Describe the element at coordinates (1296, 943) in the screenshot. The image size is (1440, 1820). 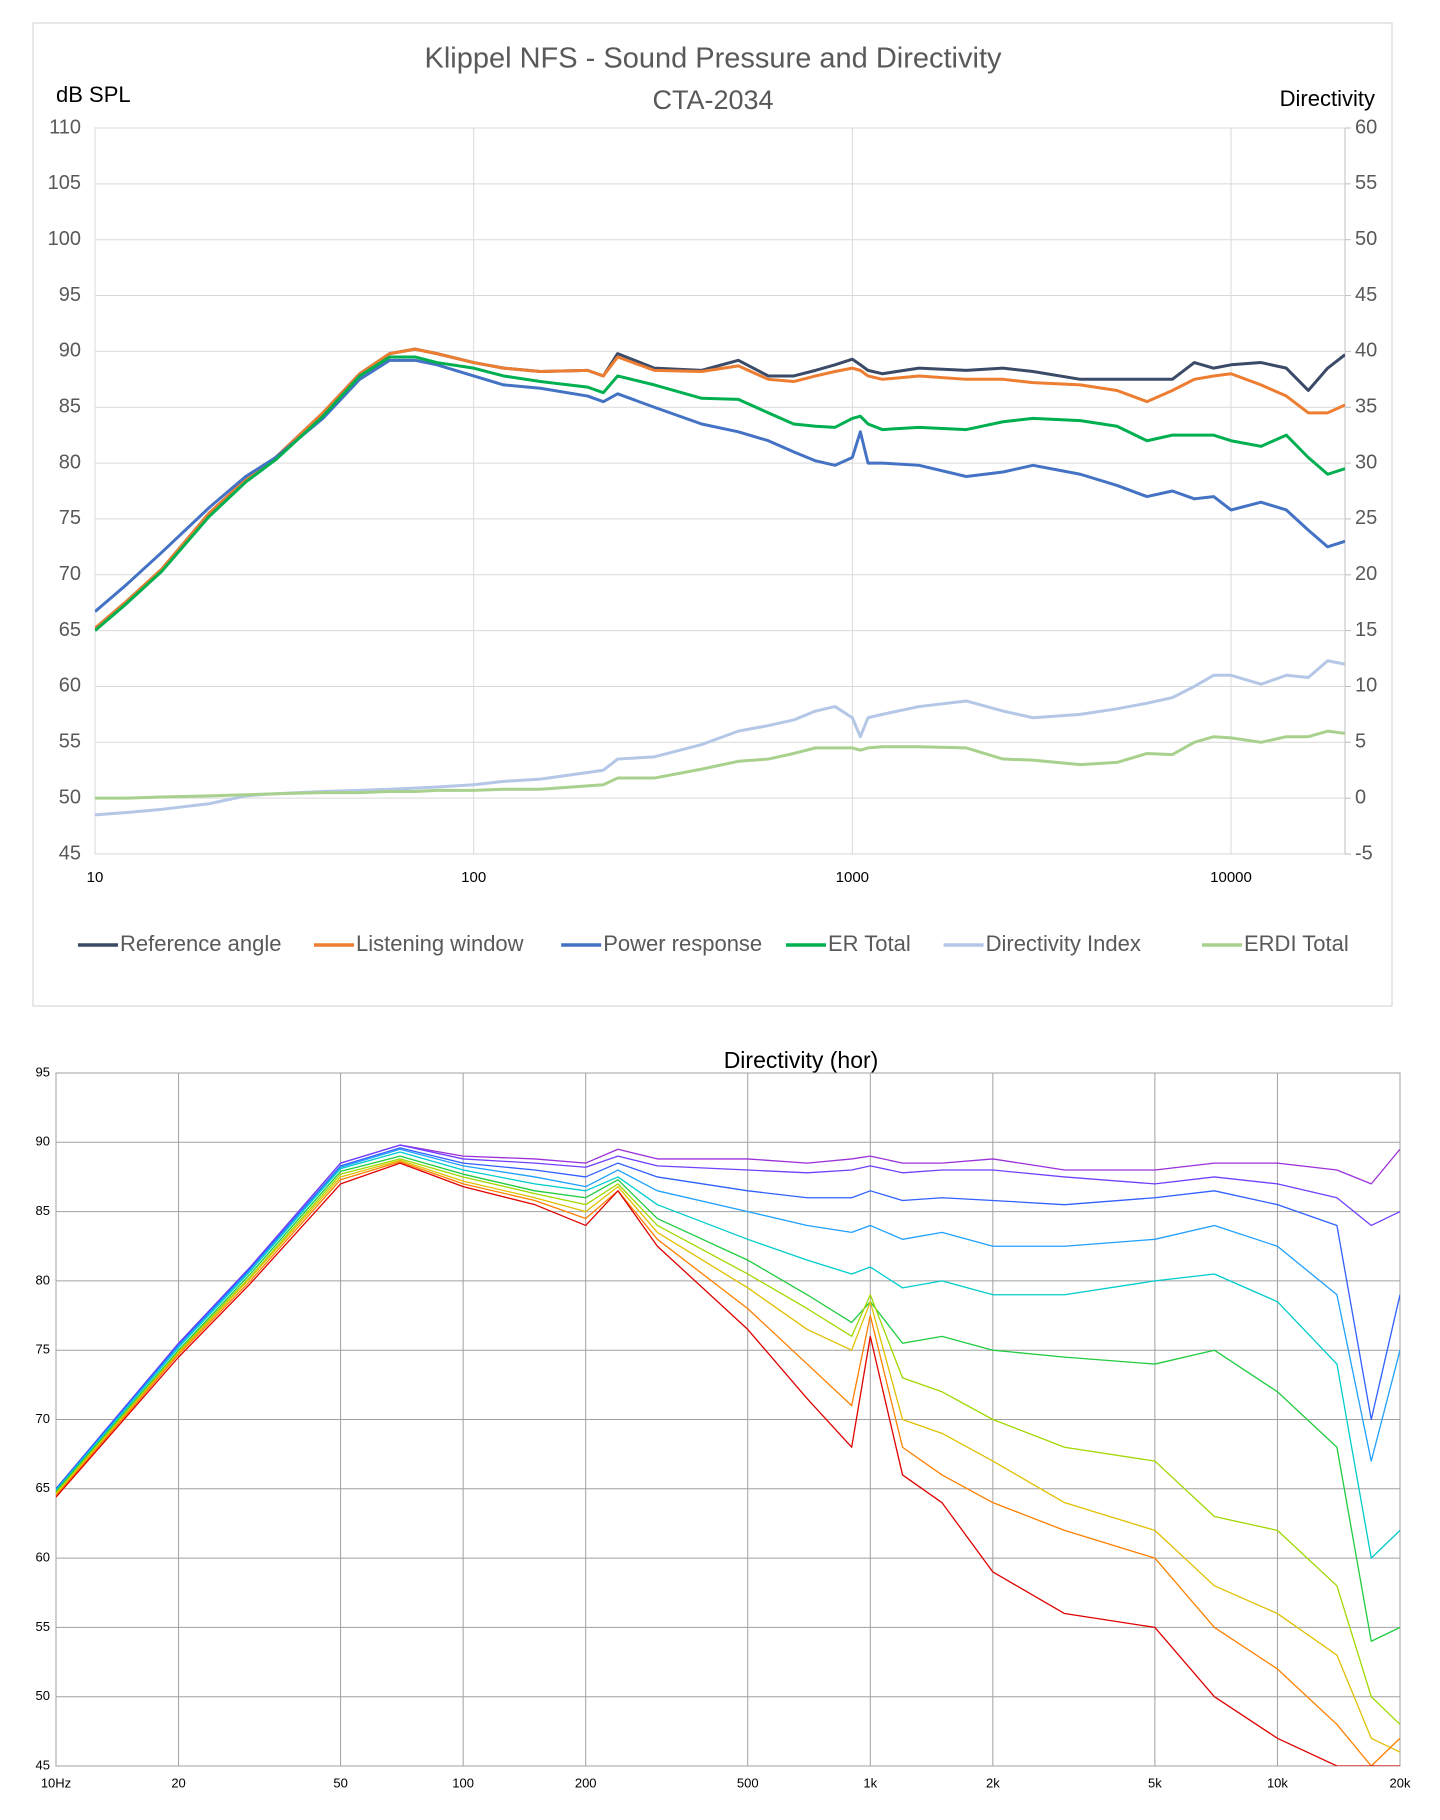
I see `legend-label: ERDI Total` at that location.